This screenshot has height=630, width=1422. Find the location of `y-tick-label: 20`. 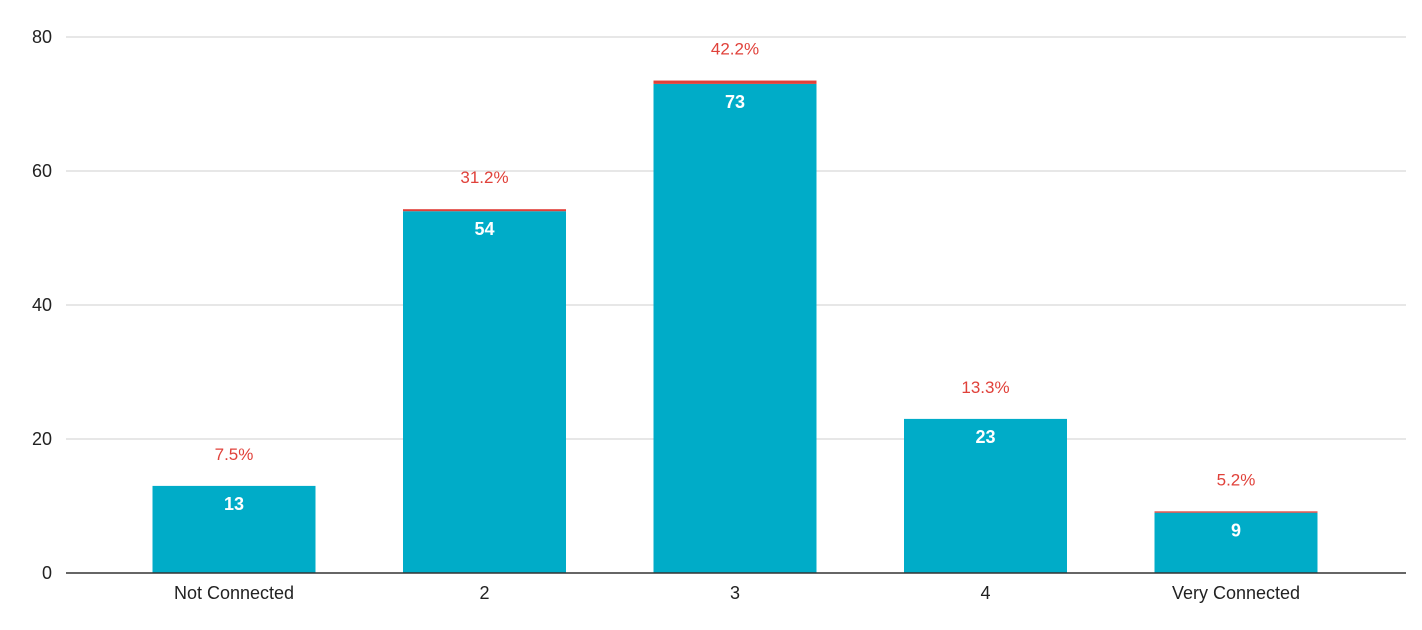

y-tick-label: 20 is located at coordinates (42, 439).